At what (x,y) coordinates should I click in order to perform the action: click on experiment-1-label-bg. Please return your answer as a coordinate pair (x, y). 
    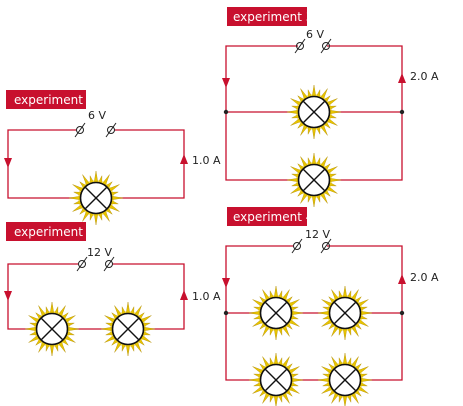
    Looking at the image, I should click on (46, 99).